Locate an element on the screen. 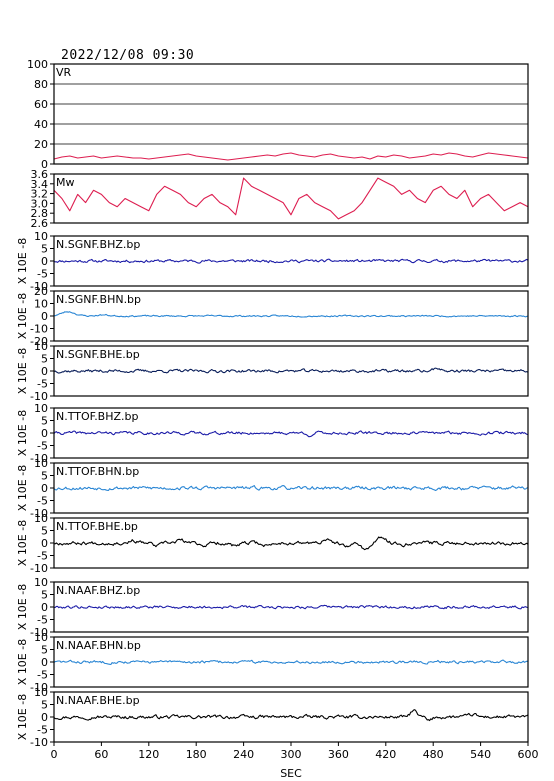 The image size is (554, 781). channel-label: N.SGNF.BHZ.bp is located at coordinates (98, 244).